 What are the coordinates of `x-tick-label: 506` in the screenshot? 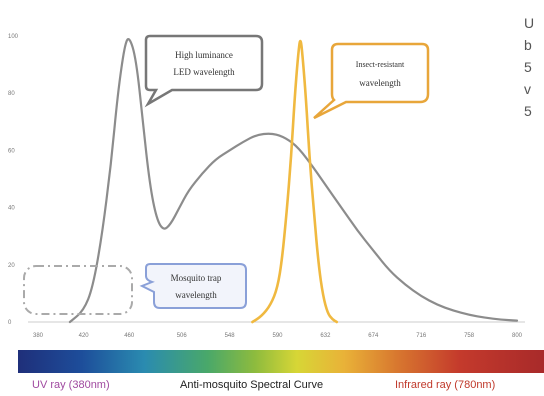 It's located at (182, 336).